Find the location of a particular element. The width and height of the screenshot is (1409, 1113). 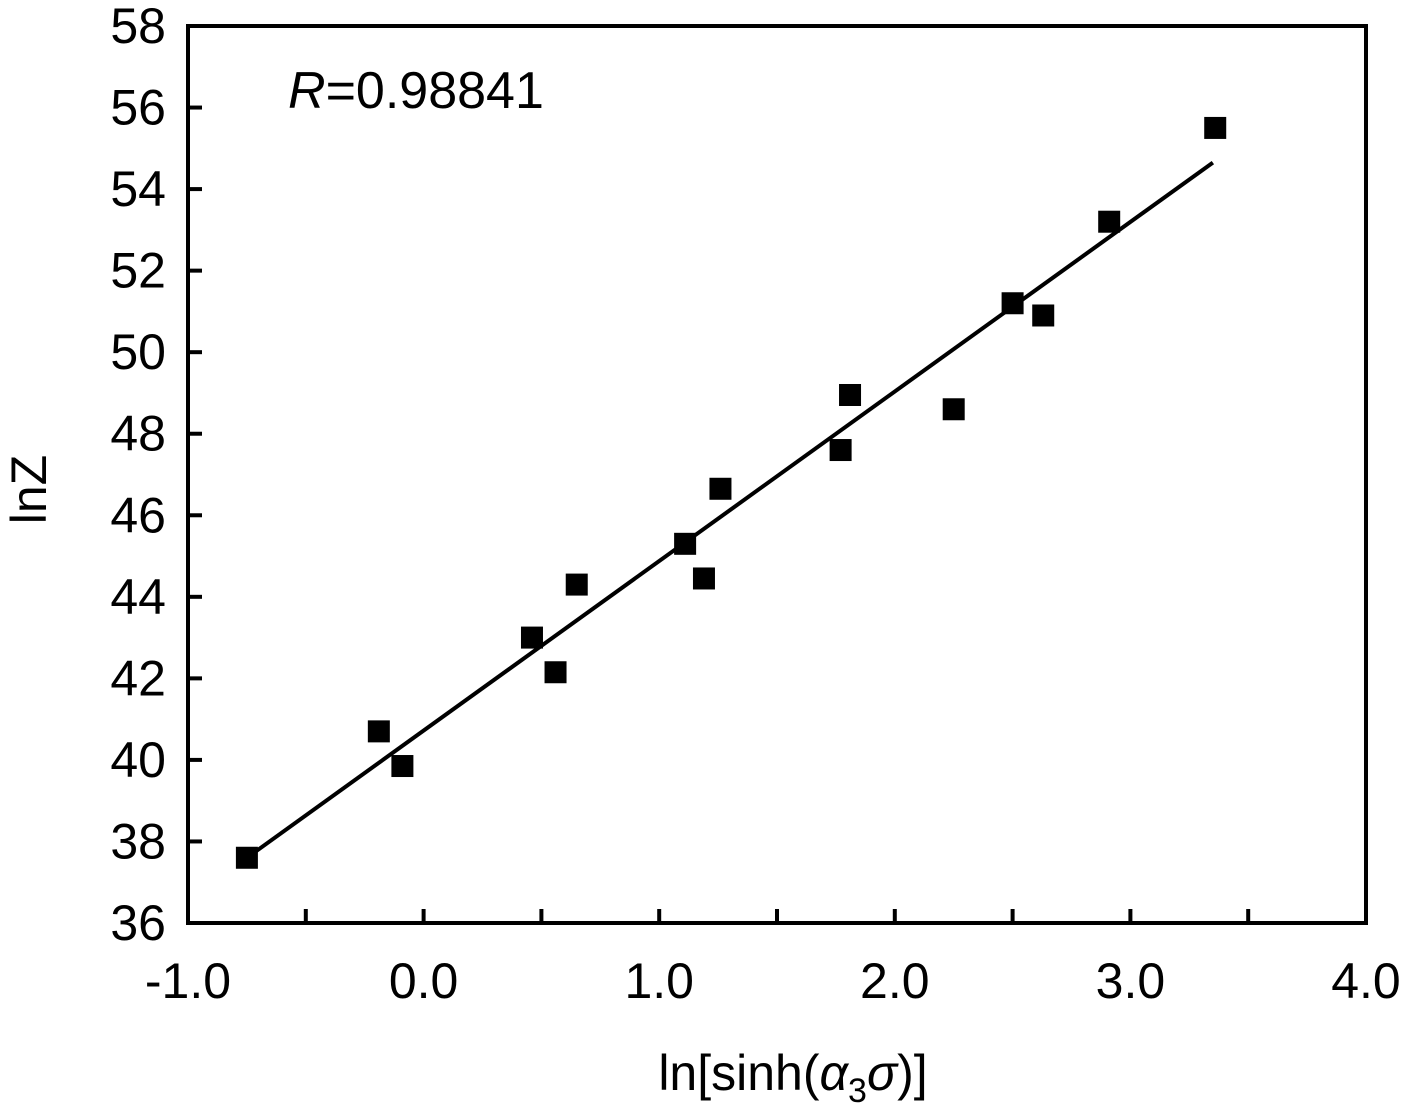

y-tick-label: 46 is located at coordinates (138, 515).